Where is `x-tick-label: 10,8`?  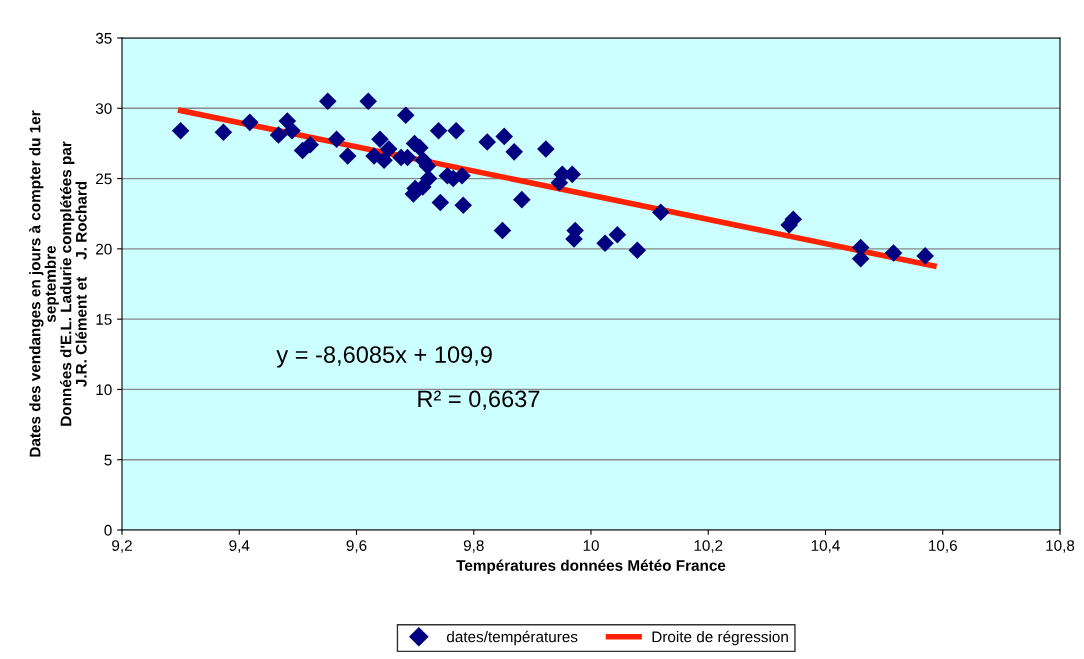 x-tick-label: 10,8 is located at coordinates (1060, 546).